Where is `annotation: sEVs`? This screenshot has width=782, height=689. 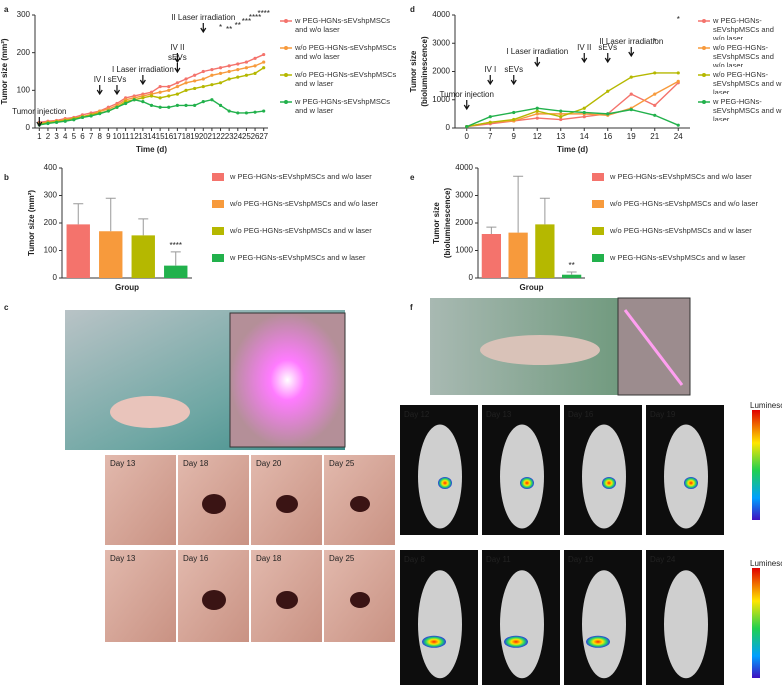 annotation: sEVs is located at coordinates (177, 57).